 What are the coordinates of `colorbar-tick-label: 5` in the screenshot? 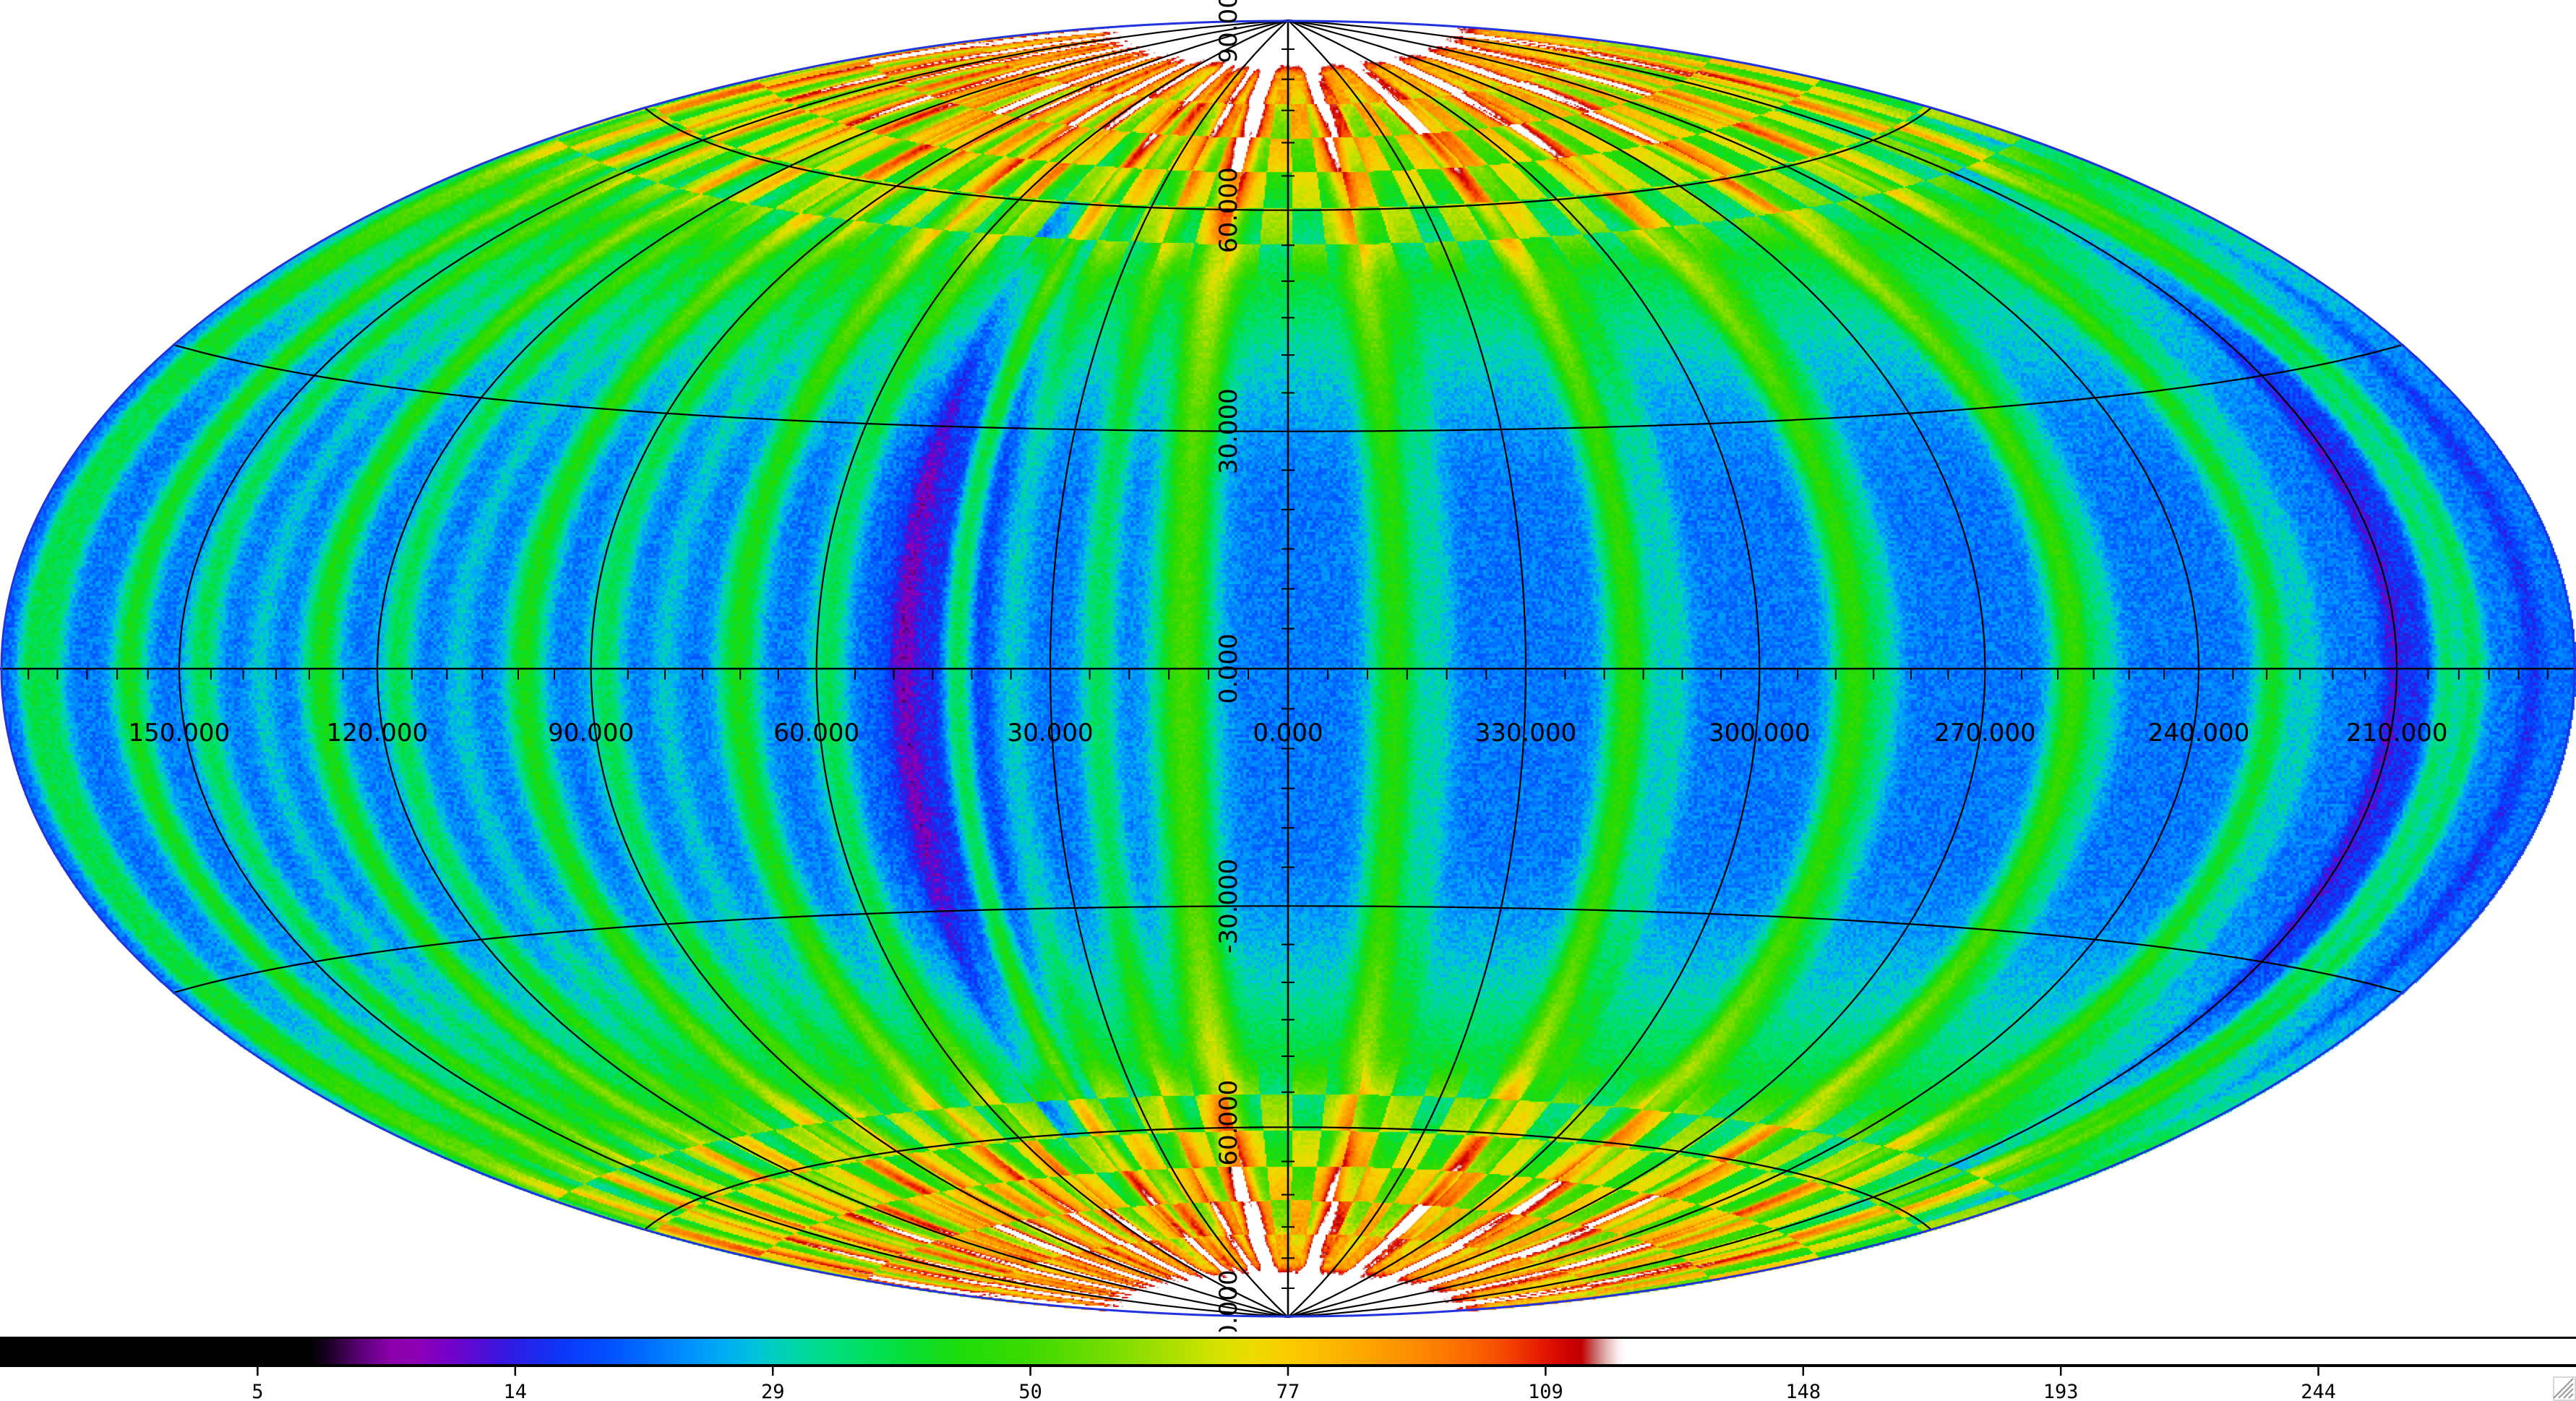 It's located at (257, 1391).